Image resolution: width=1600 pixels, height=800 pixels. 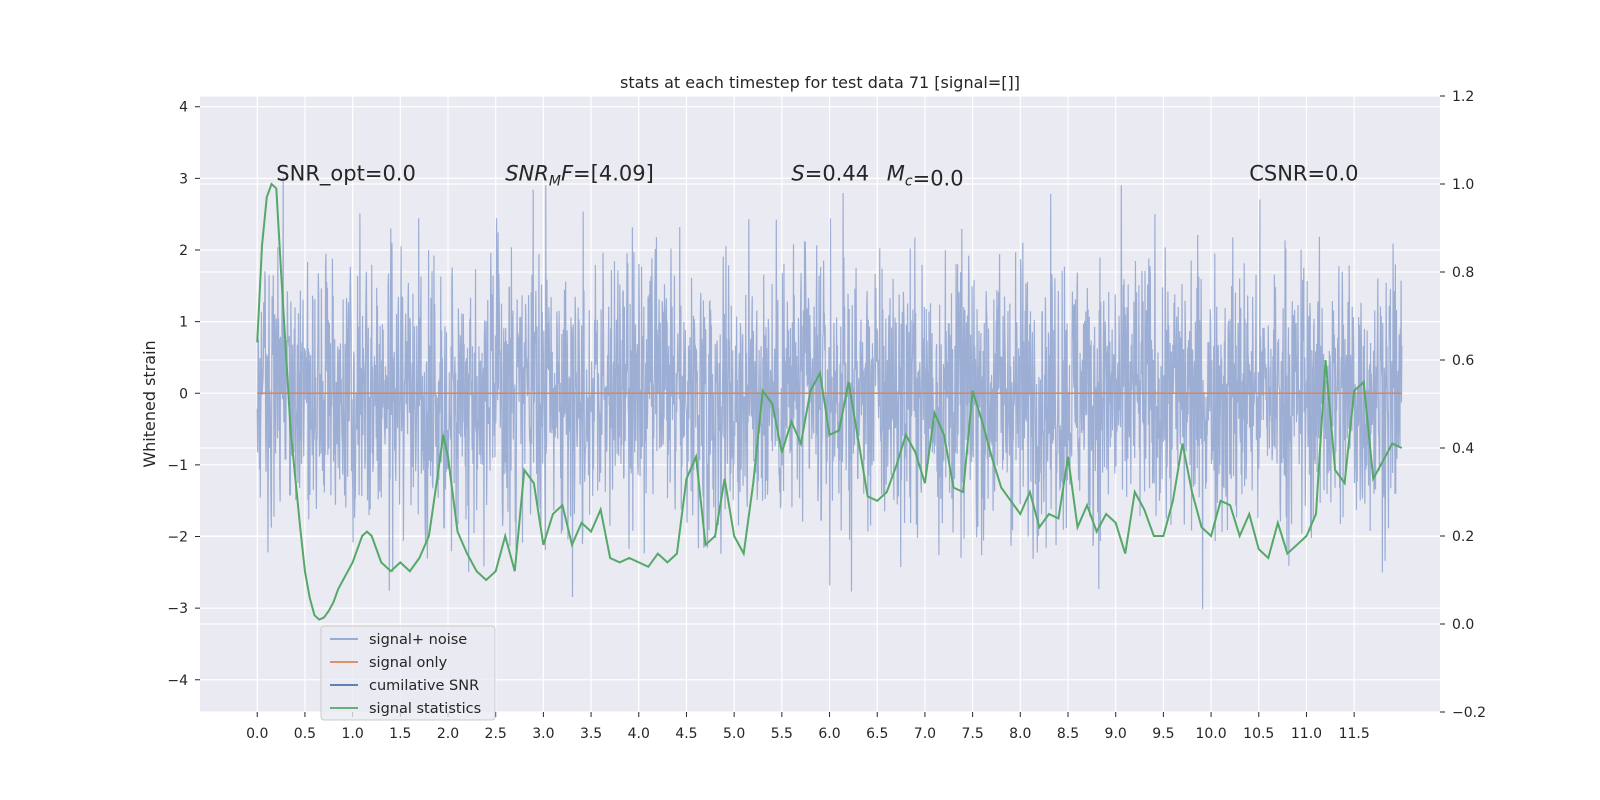 I want to click on x-tick-label: 0.0, so click(x=257, y=734).